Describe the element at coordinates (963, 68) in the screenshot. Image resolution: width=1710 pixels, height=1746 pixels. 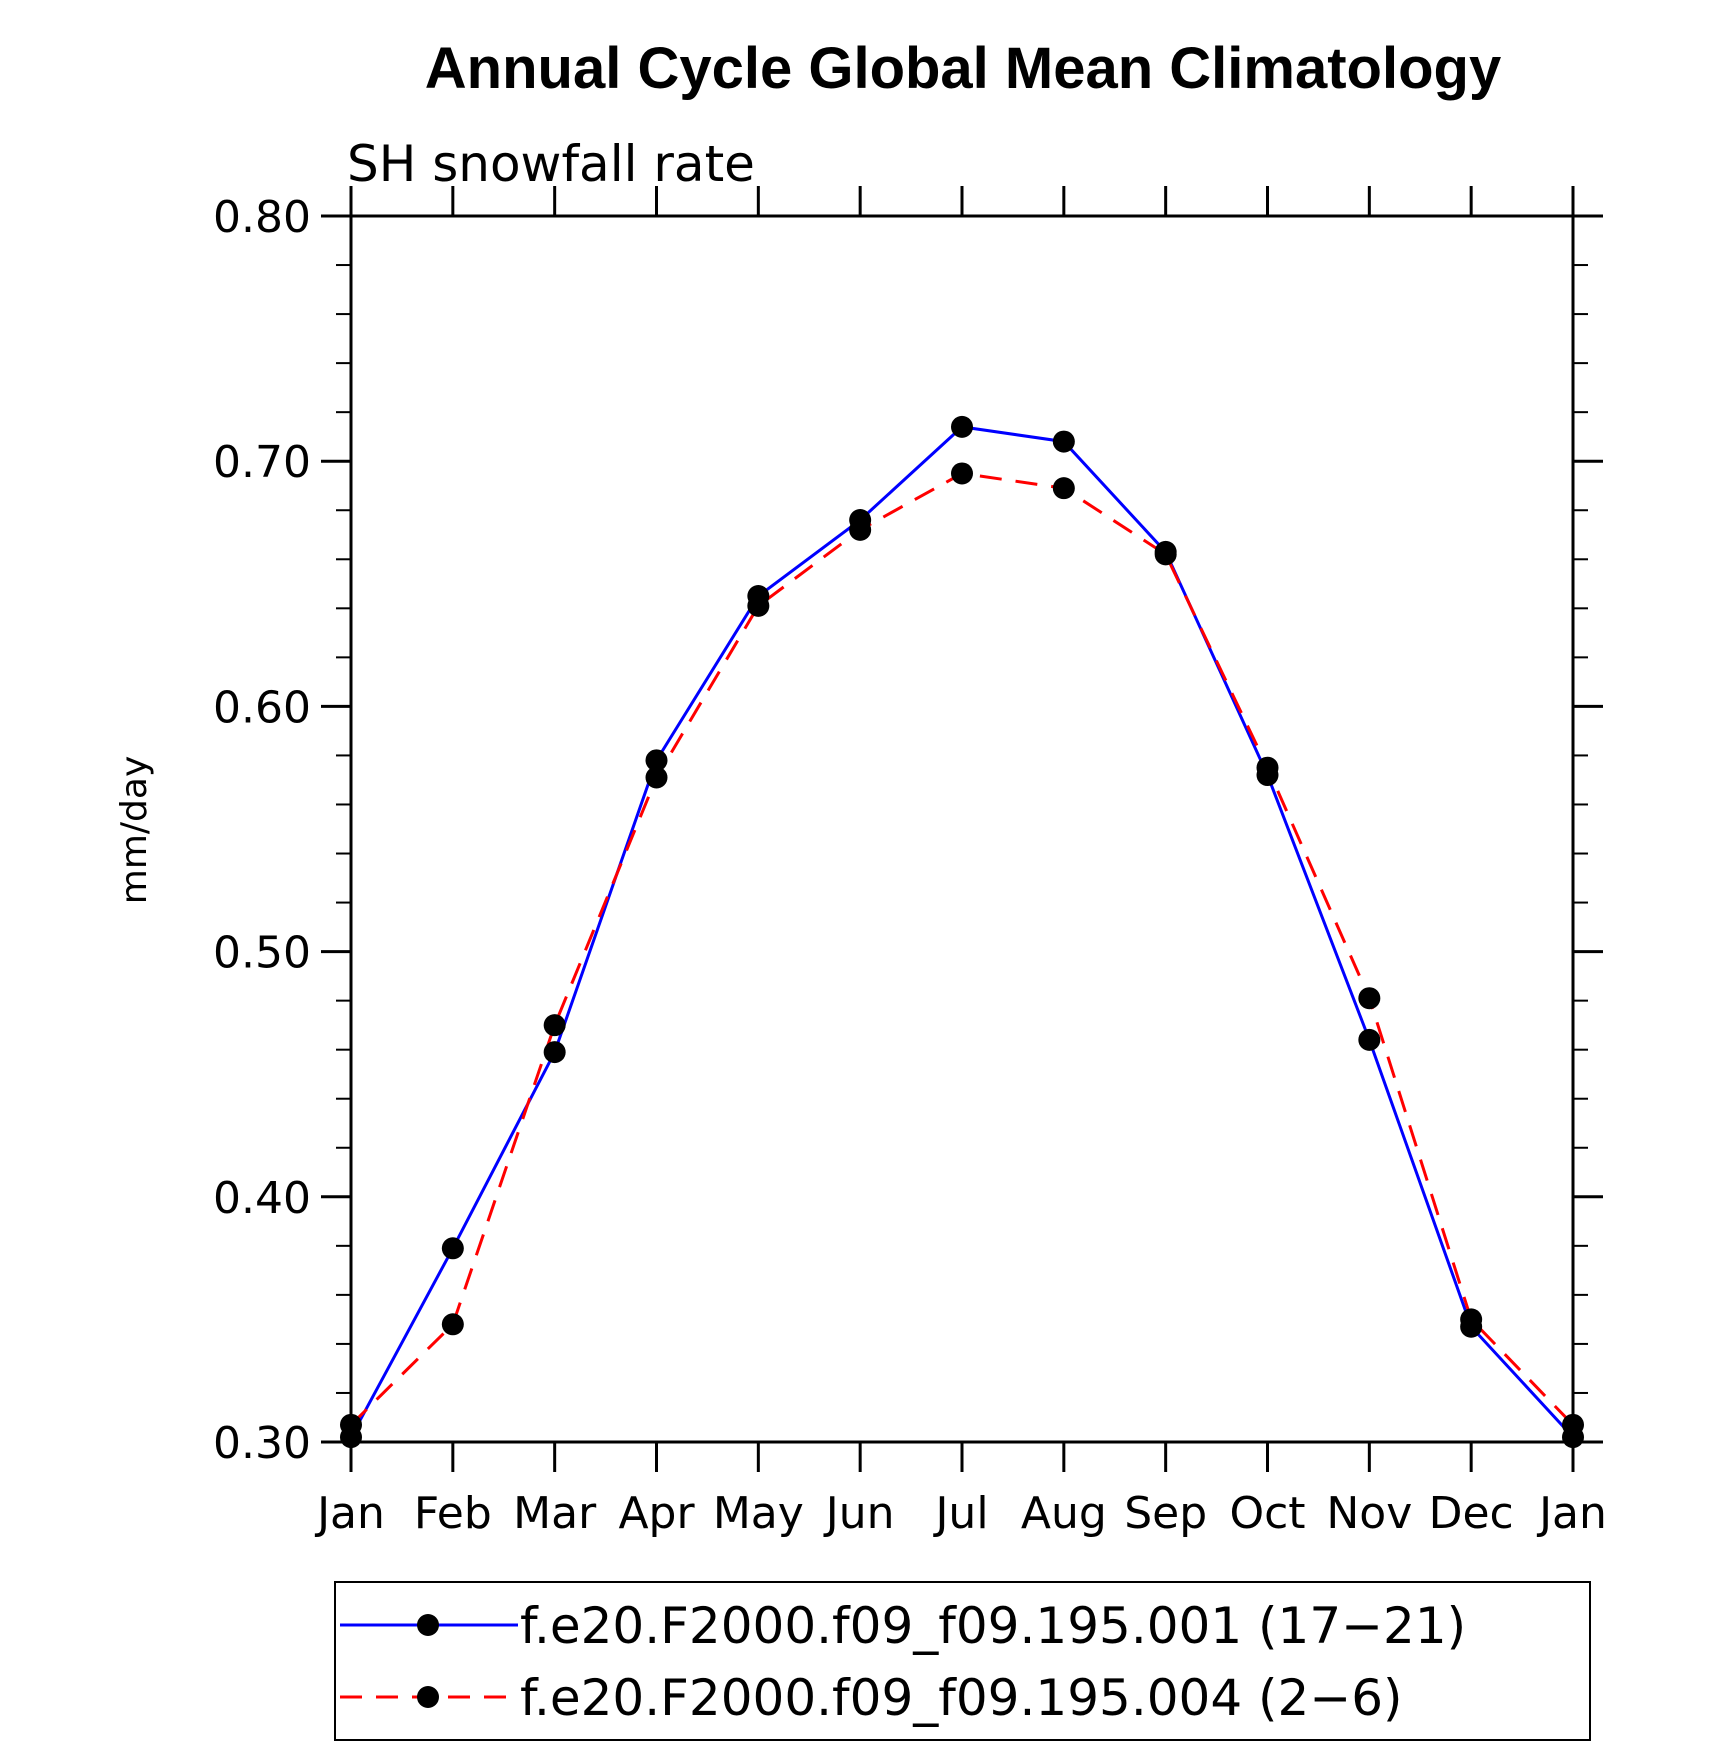
I see `chart-title: Annual Cycle Global Mean Climatology` at that location.